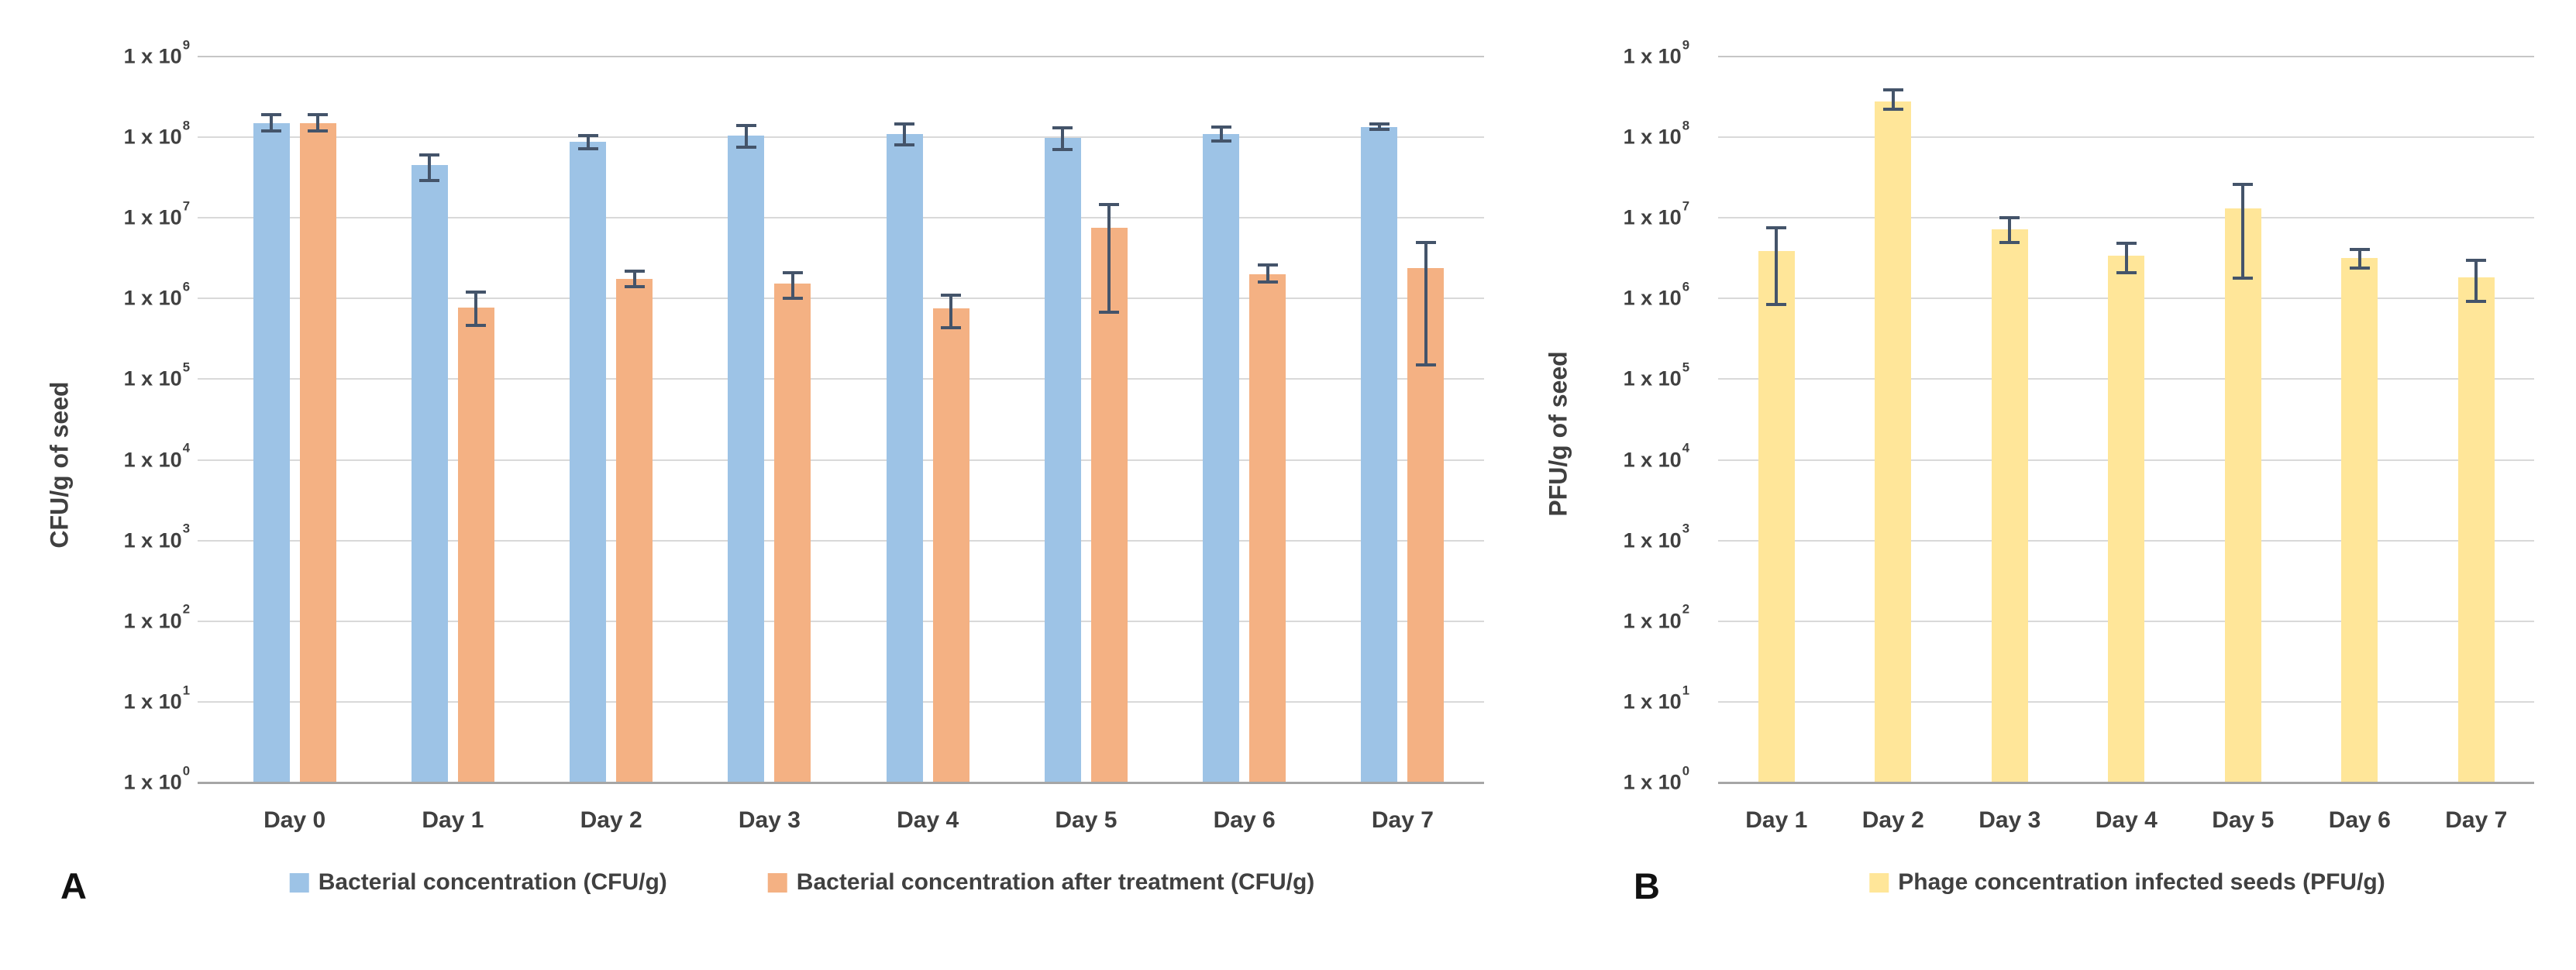 This screenshot has width=2576, height=970. What do you see at coordinates (2359, 820) in the screenshot?
I see `x-axis-label: Day 6` at bounding box center [2359, 820].